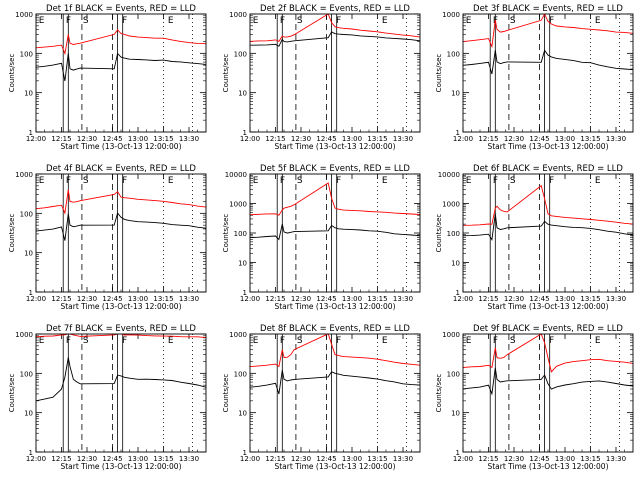 The image size is (640, 480). What do you see at coordinates (335, 9) in the screenshot?
I see `chart-title: Det 2f BLACK = Events, RED = LLD` at bounding box center [335, 9].